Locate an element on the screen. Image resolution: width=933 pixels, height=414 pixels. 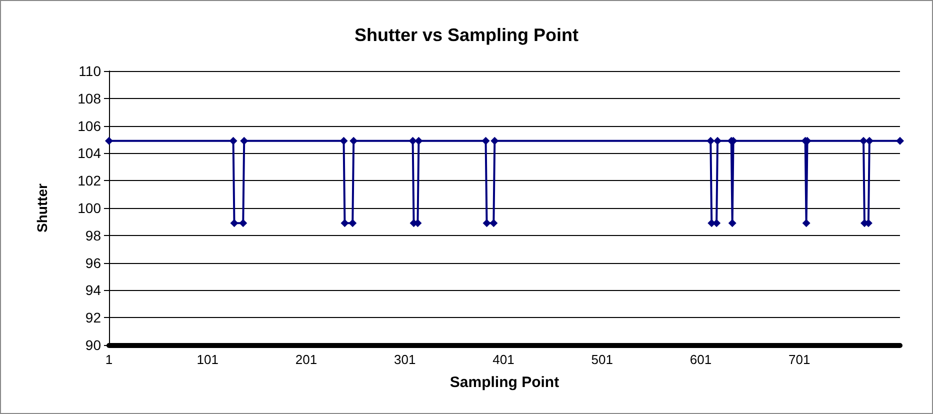
x-tick-label: 101 is located at coordinates (207, 359).